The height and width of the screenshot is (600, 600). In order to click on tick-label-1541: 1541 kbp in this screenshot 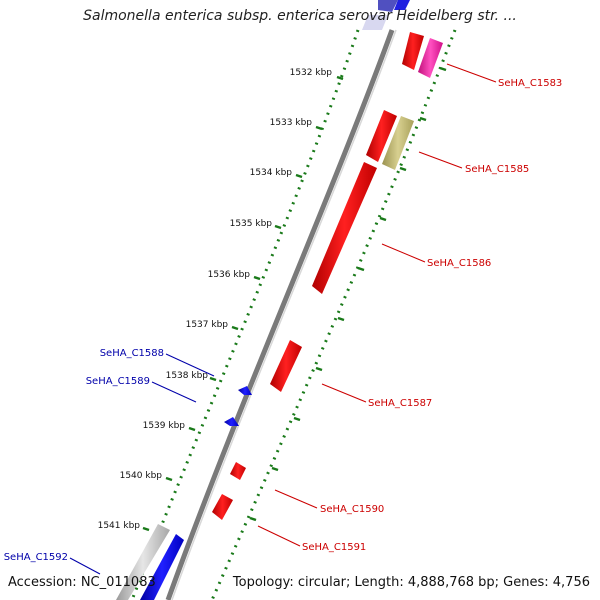, I will do `click(119, 526)`.